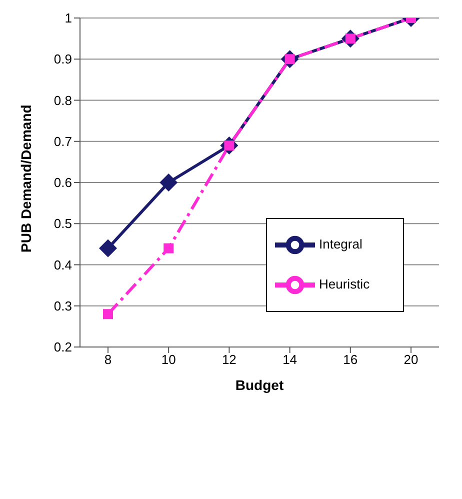 The image size is (462, 499). Describe the element at coordinates (26, 178) in the screenshot. I see `y-axis-title: PUB Demand/Demand` at that location.